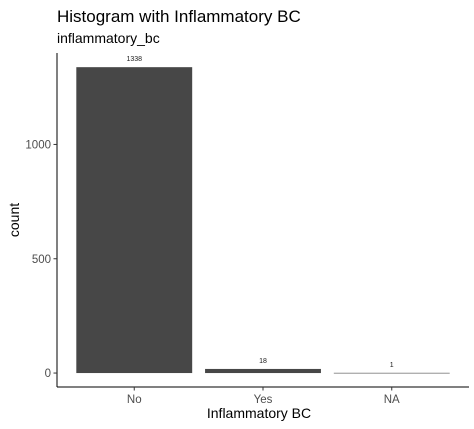  What do you see at coordinates (392, 365) in the screenshot?
I see `data-label-na: 1` at bounding box center [392, 365].